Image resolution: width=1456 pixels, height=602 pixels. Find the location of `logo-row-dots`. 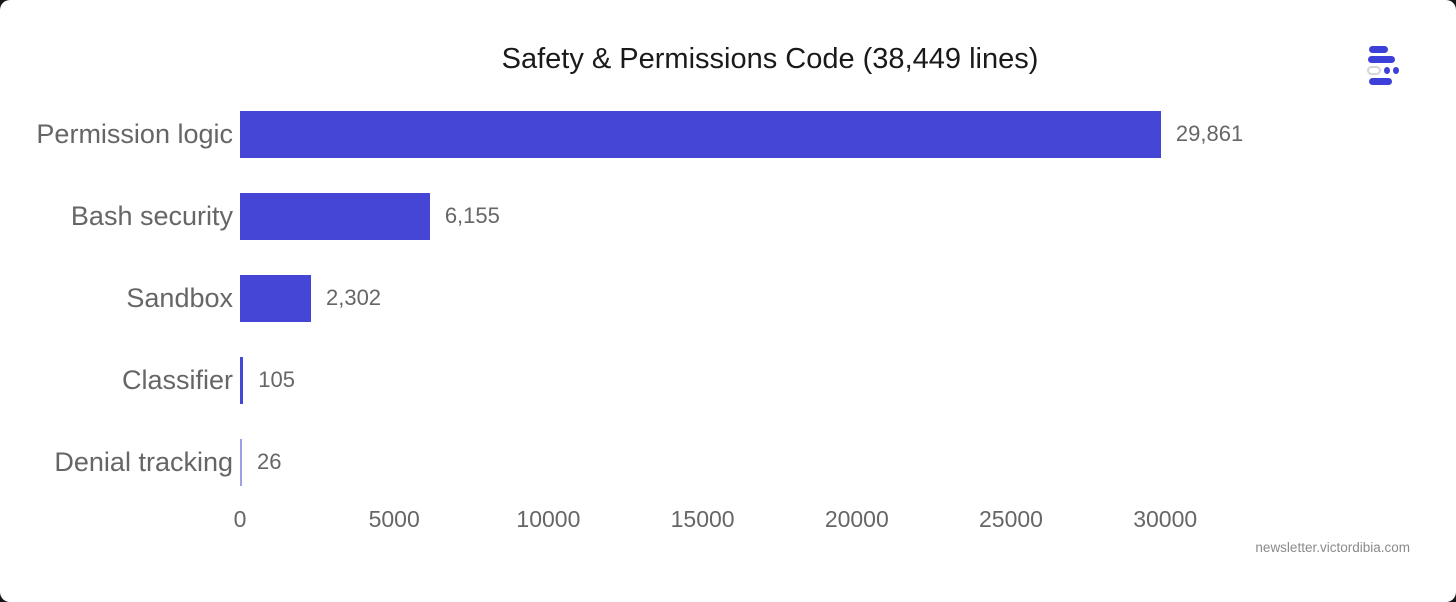

logo-row-dots is located at coordinates (1383, 70).